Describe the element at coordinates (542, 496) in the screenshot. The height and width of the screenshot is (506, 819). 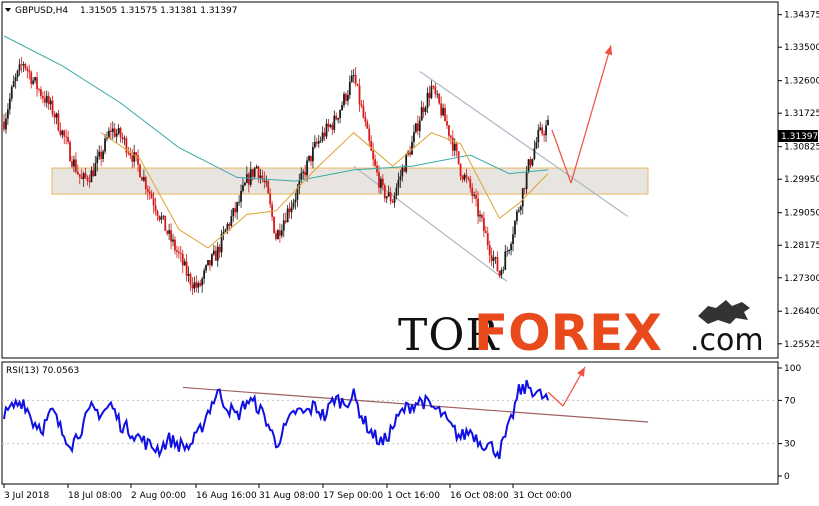
I see `time-tick-label: 31 Oct 00:00` at that location.